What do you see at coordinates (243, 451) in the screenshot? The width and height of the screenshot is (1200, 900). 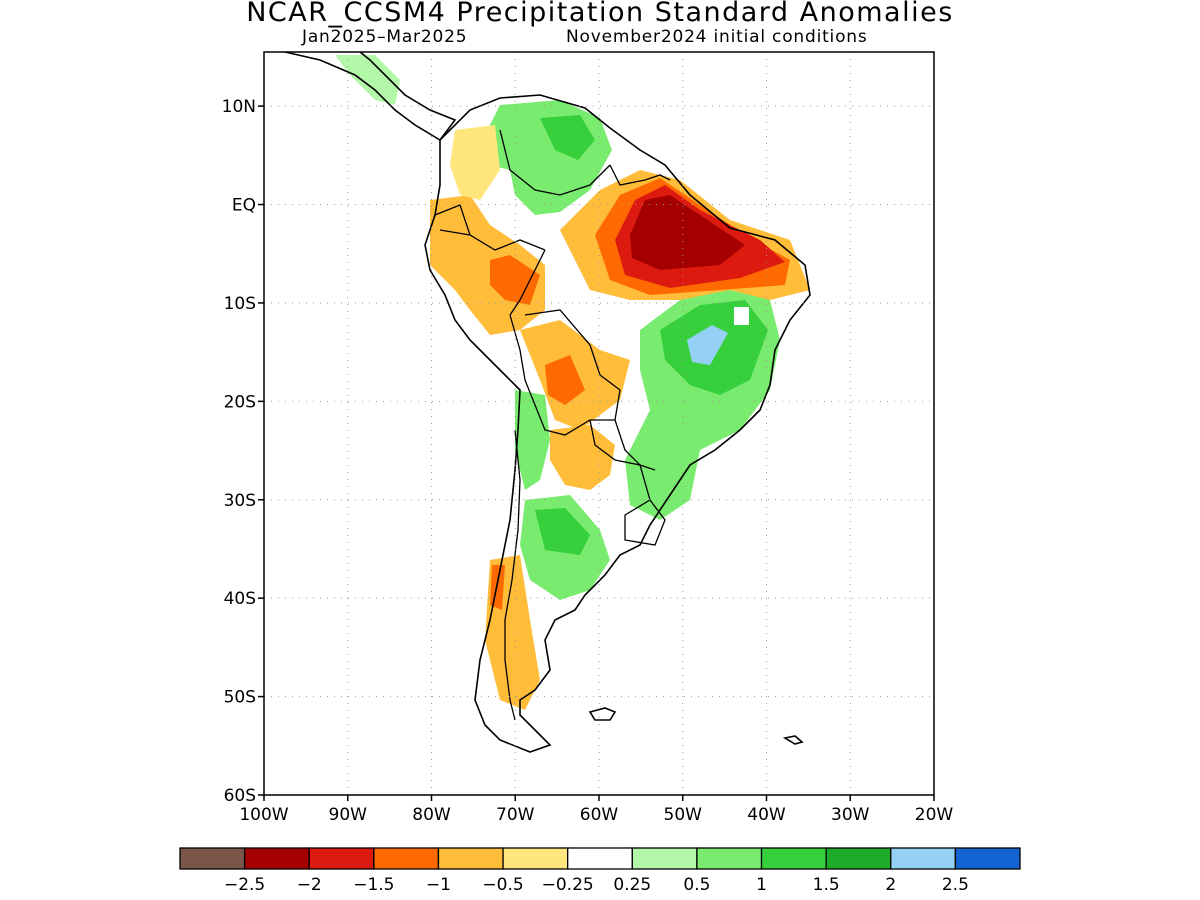 I see `lat-axis: 10N EQ 10S 20S 30S 40S 50S 60S` at bounding box center [243, 451].